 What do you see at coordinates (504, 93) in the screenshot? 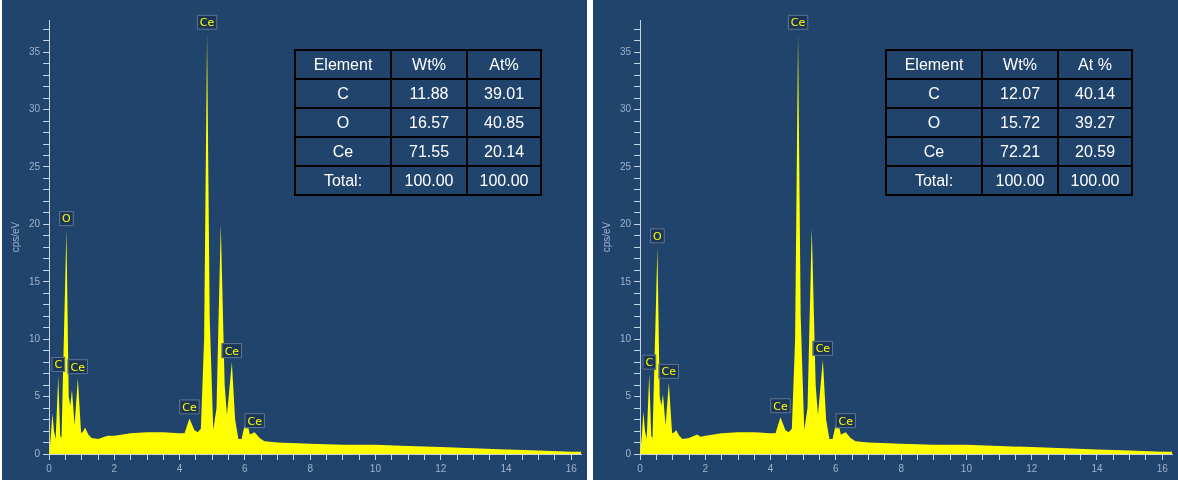
I see `annotation: 39.01` at bounding box center [504, 93].